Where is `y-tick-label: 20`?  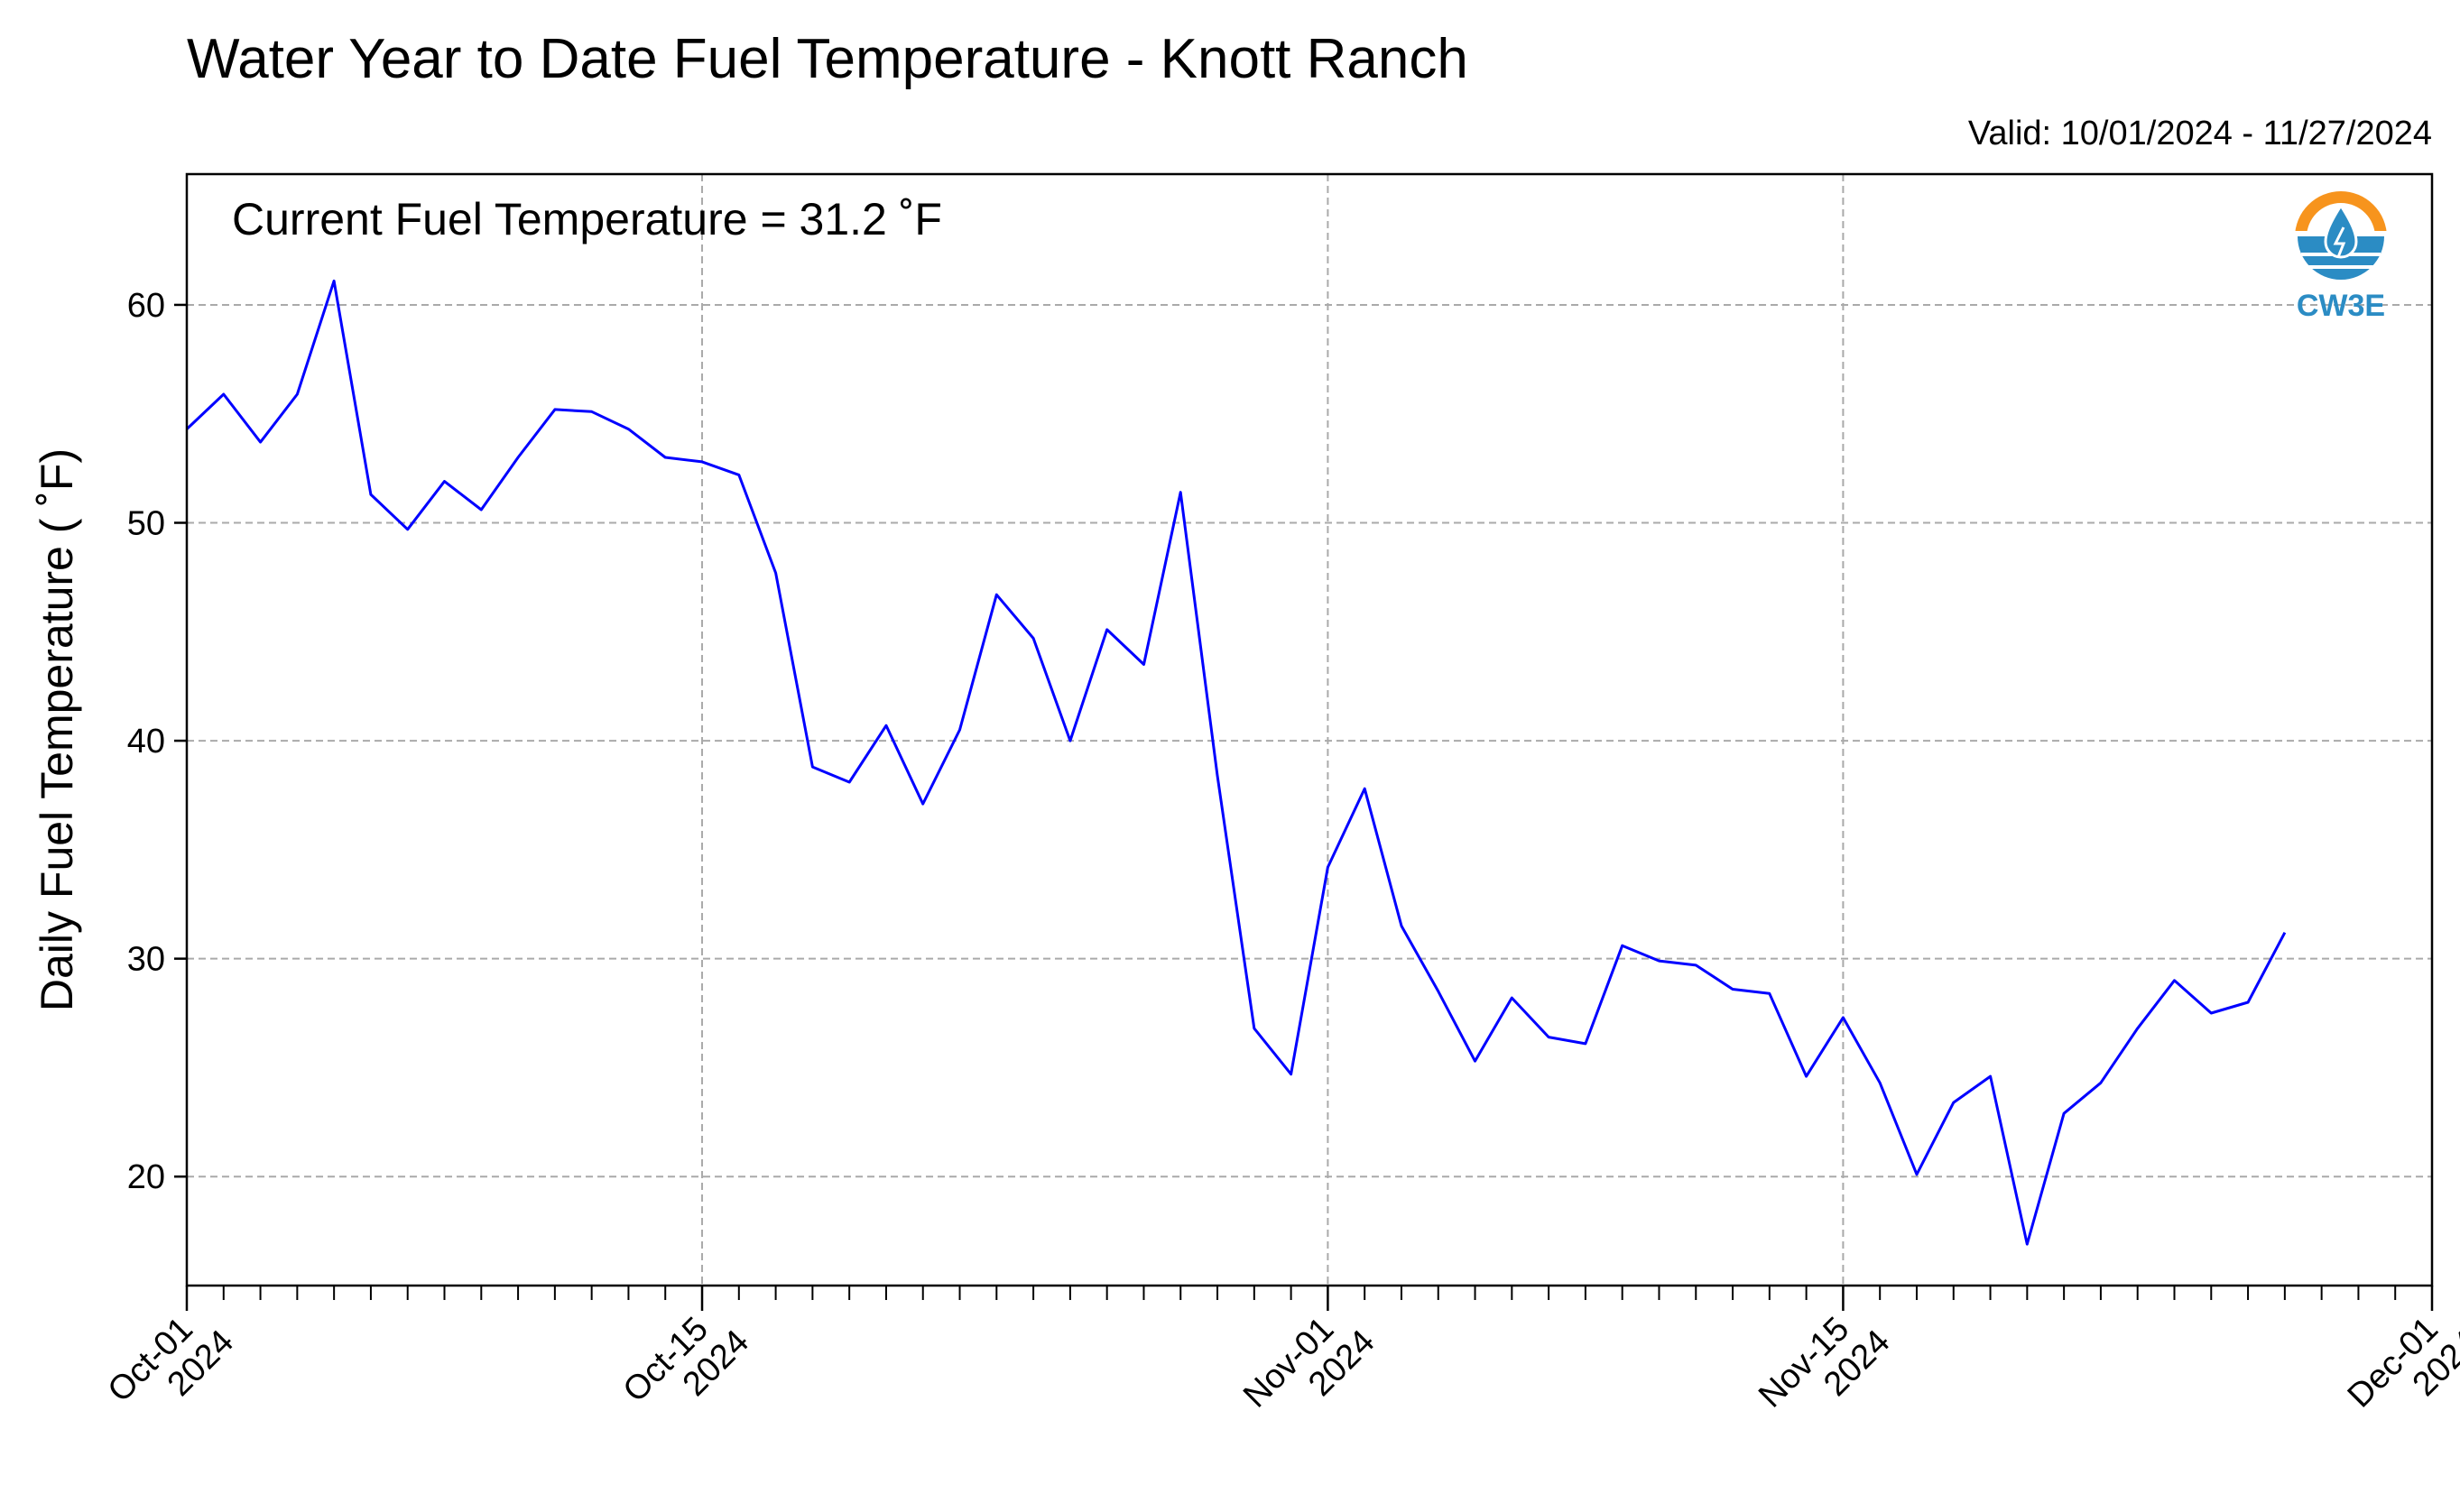 y-tick-label: 20 is located at coordinates (146, 1177).